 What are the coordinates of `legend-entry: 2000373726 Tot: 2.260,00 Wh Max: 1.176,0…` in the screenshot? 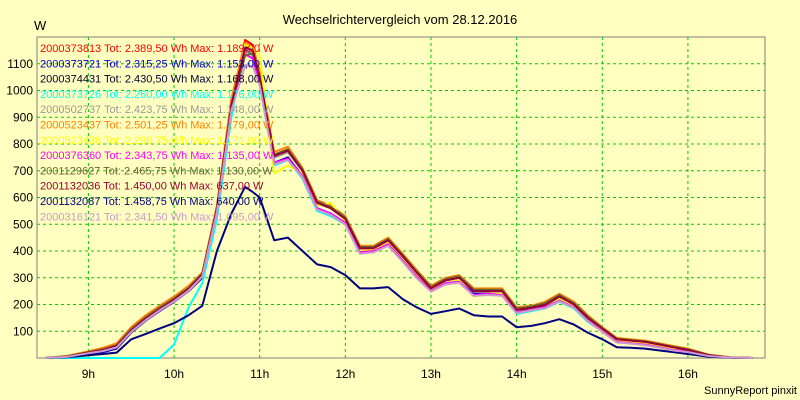 It's located at (157, 95).